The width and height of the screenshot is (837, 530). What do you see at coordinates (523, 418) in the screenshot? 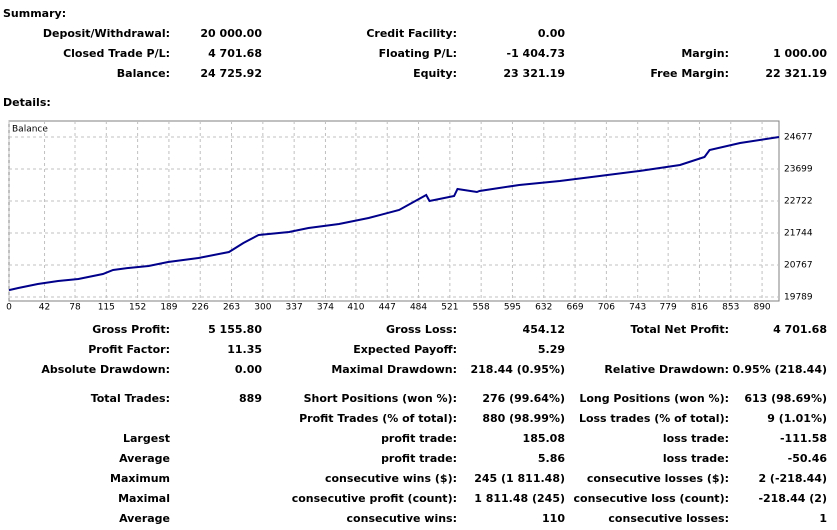
I see `value: 880 (98.99%)` at bounding box center [523, 418].